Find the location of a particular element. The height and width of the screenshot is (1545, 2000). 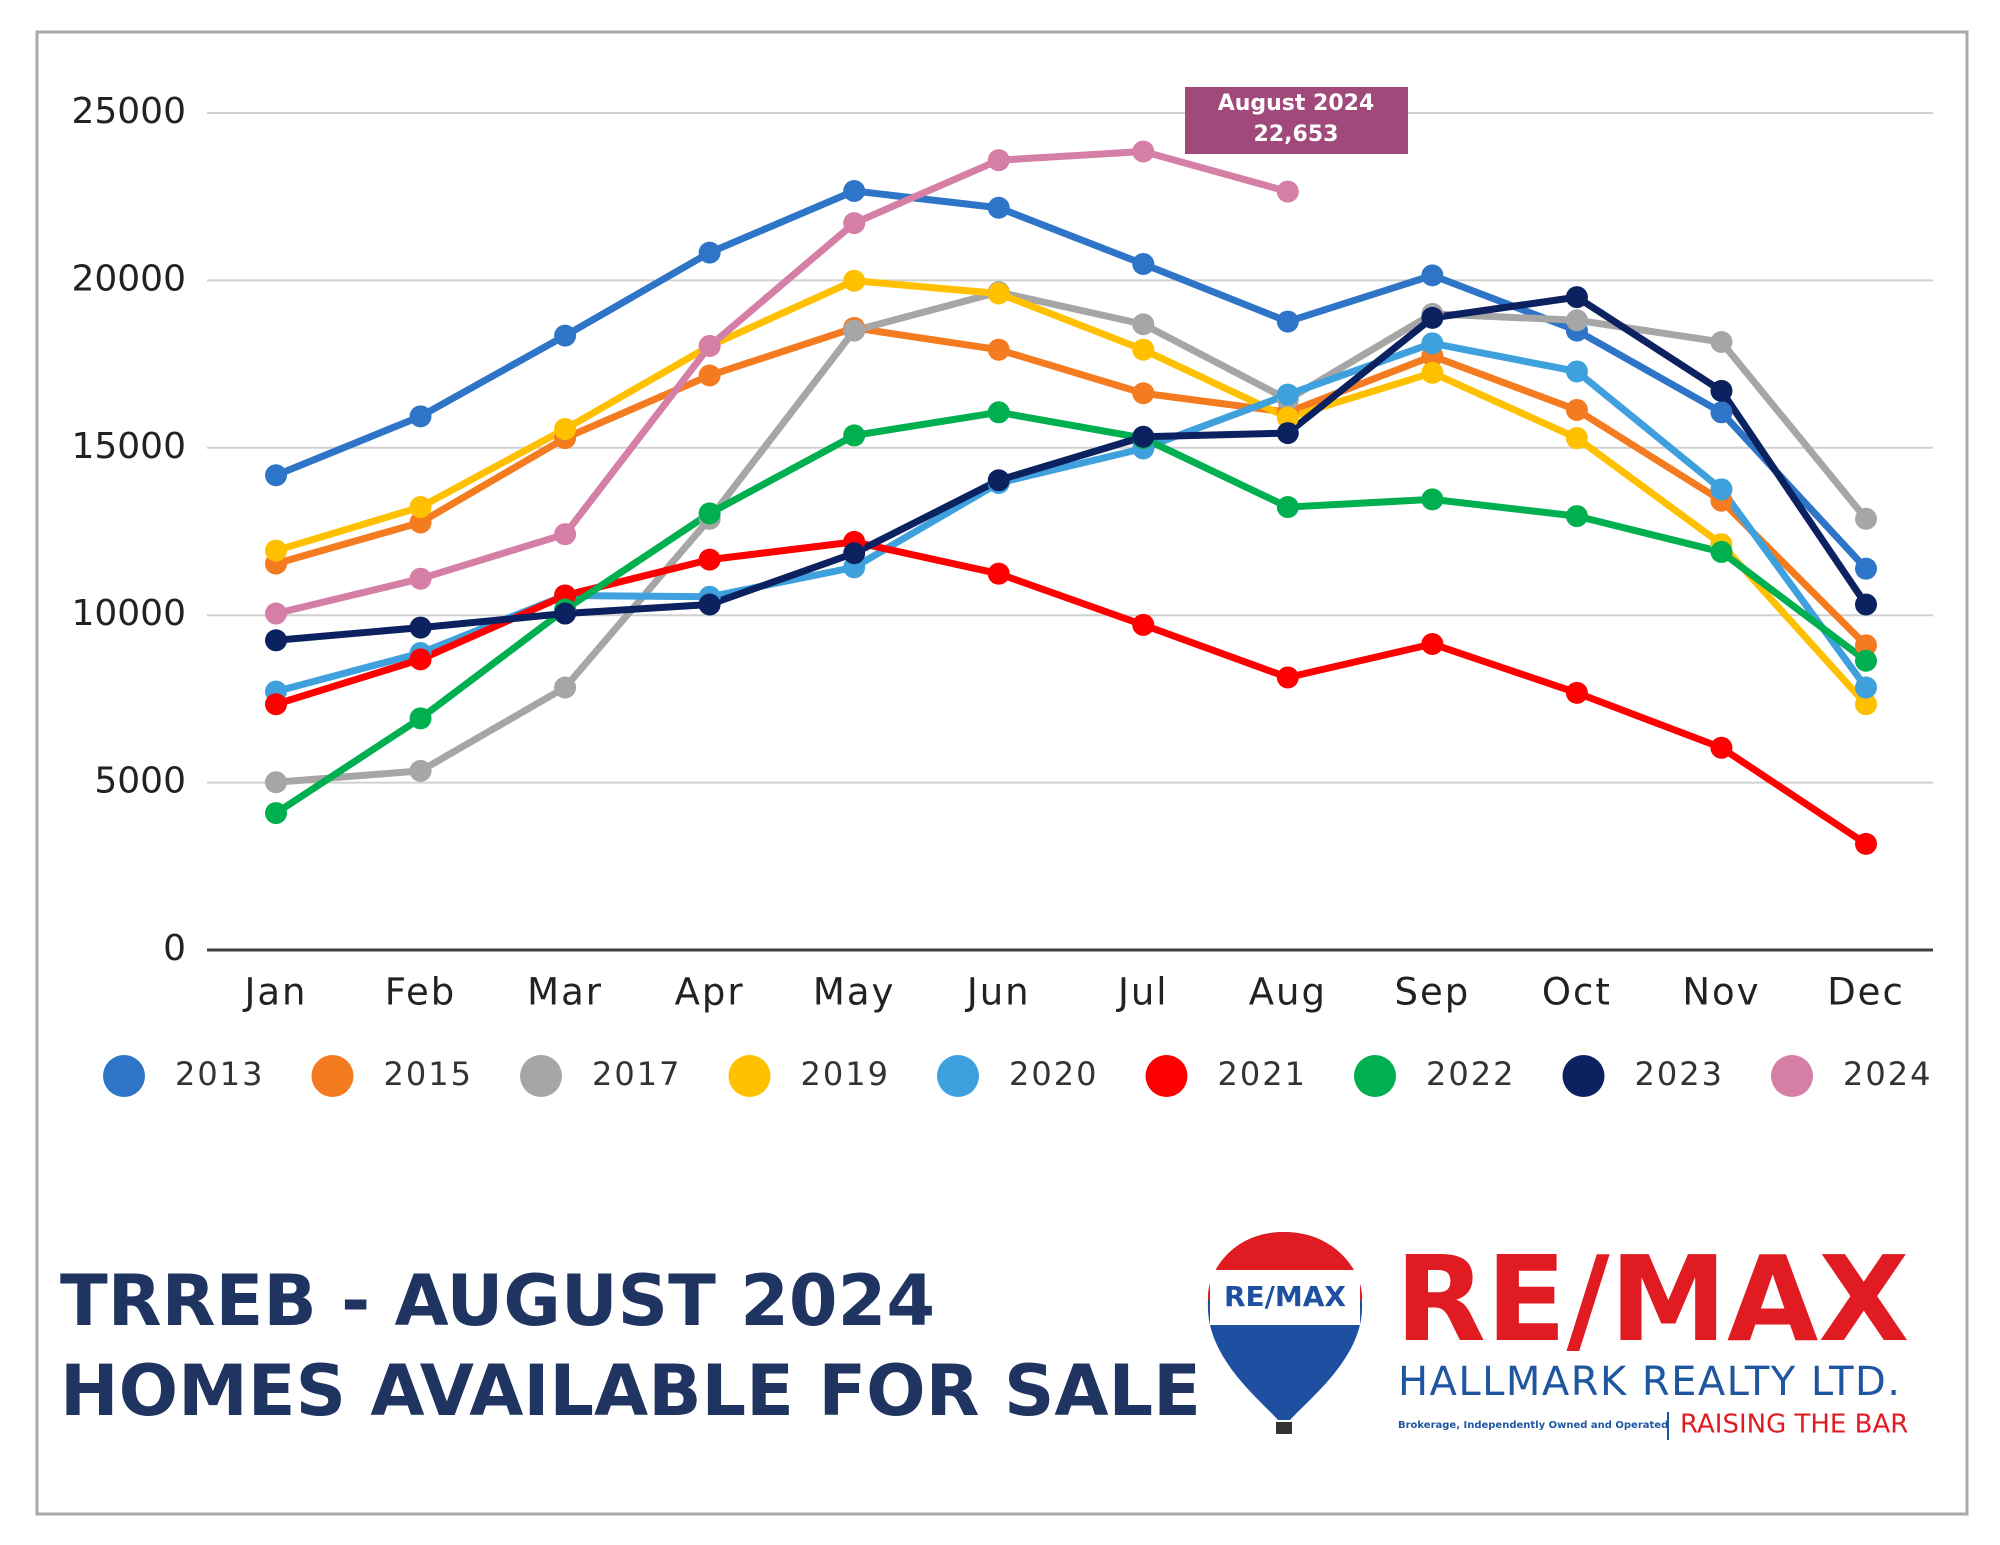

basket is located at coordinates (1284, 1428).